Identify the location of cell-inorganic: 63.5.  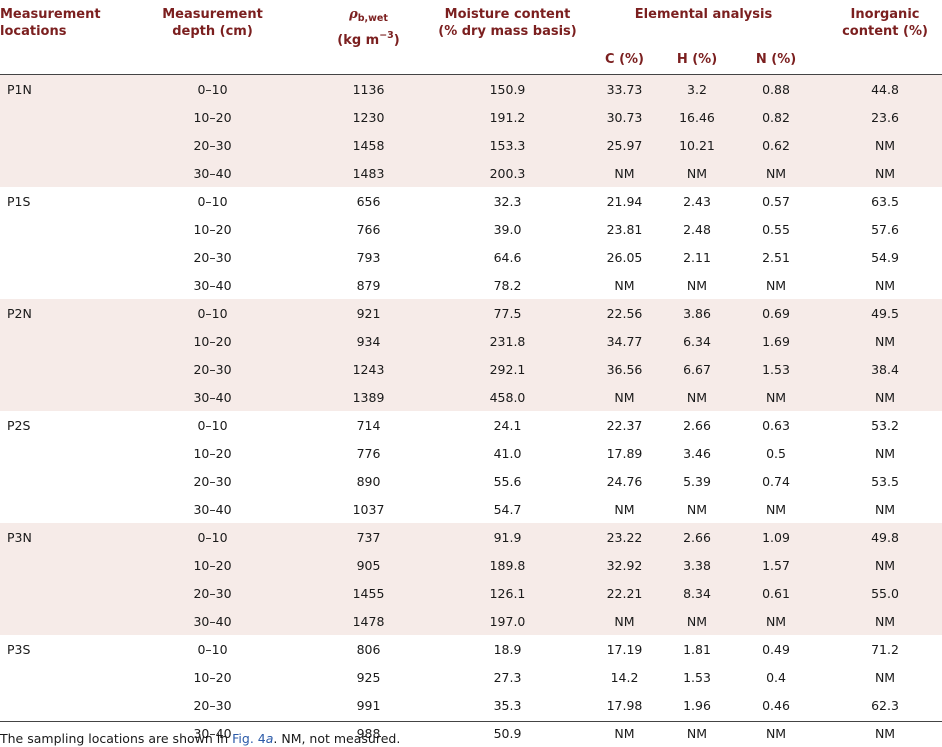
(885, 201).